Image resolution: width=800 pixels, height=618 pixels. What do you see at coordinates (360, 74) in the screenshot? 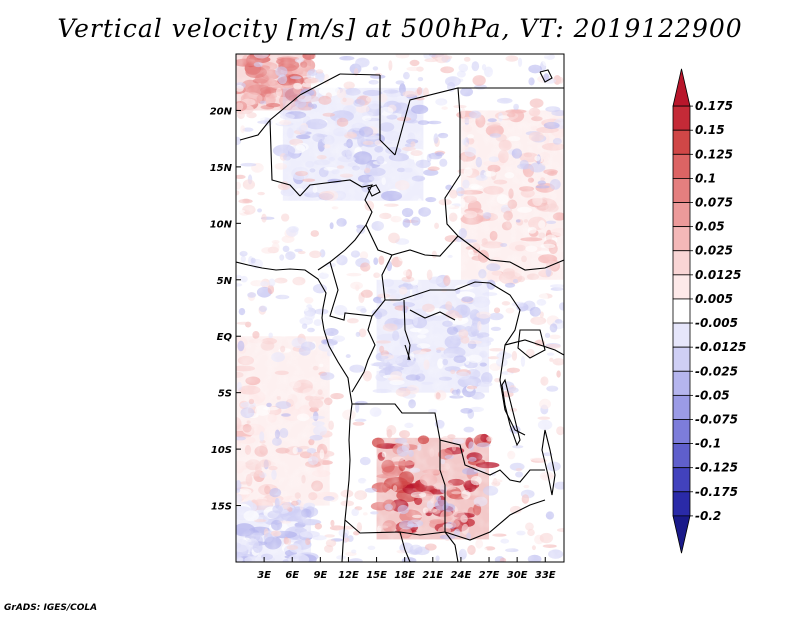
I see `niger-chad-border` at bounding box center [360, 74].